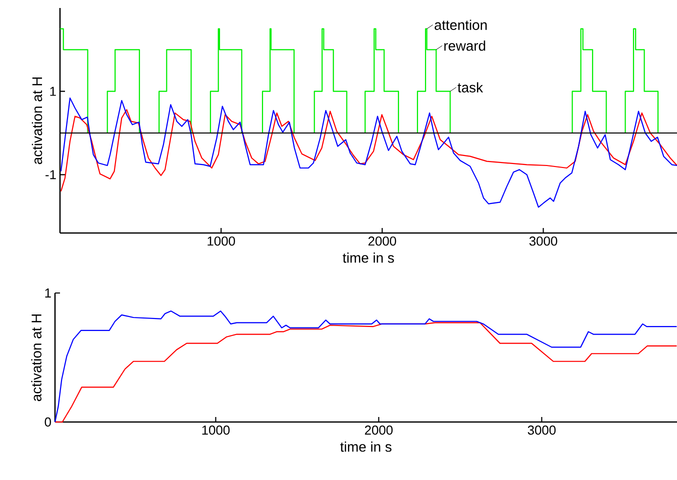 This screenshot has height=480, width=677. I want to click on annotation: reward, so click(465, 45).